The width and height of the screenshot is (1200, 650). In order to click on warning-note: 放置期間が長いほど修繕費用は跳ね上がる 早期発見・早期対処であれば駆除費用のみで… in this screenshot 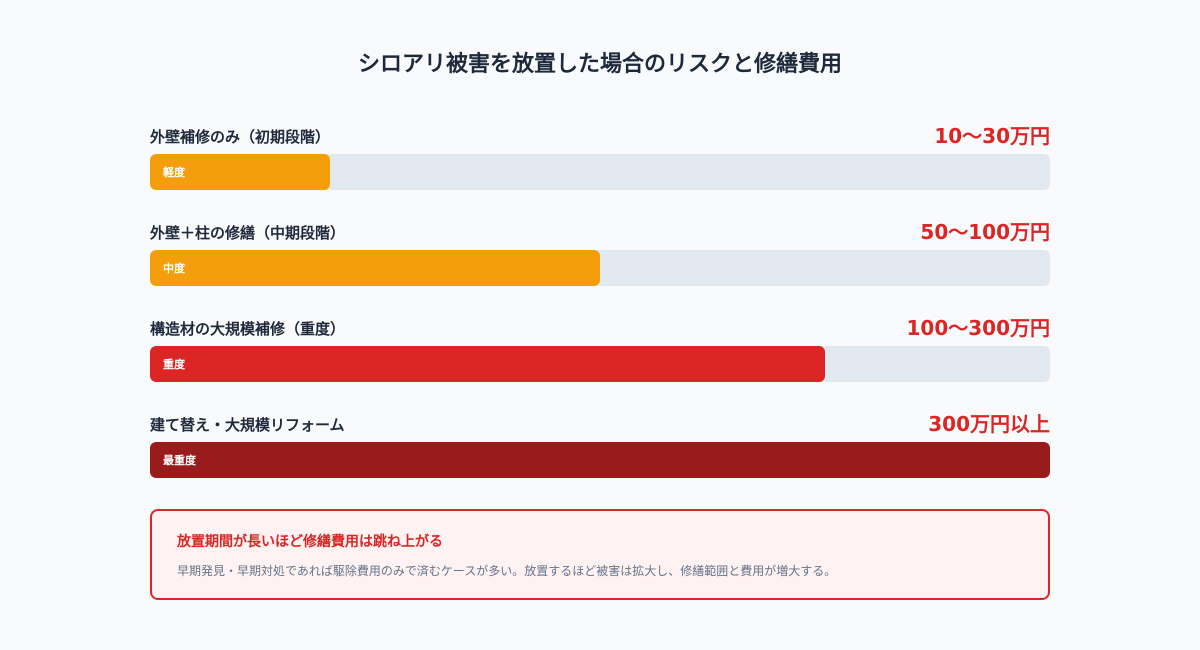, I will do `click(600, 554)`.